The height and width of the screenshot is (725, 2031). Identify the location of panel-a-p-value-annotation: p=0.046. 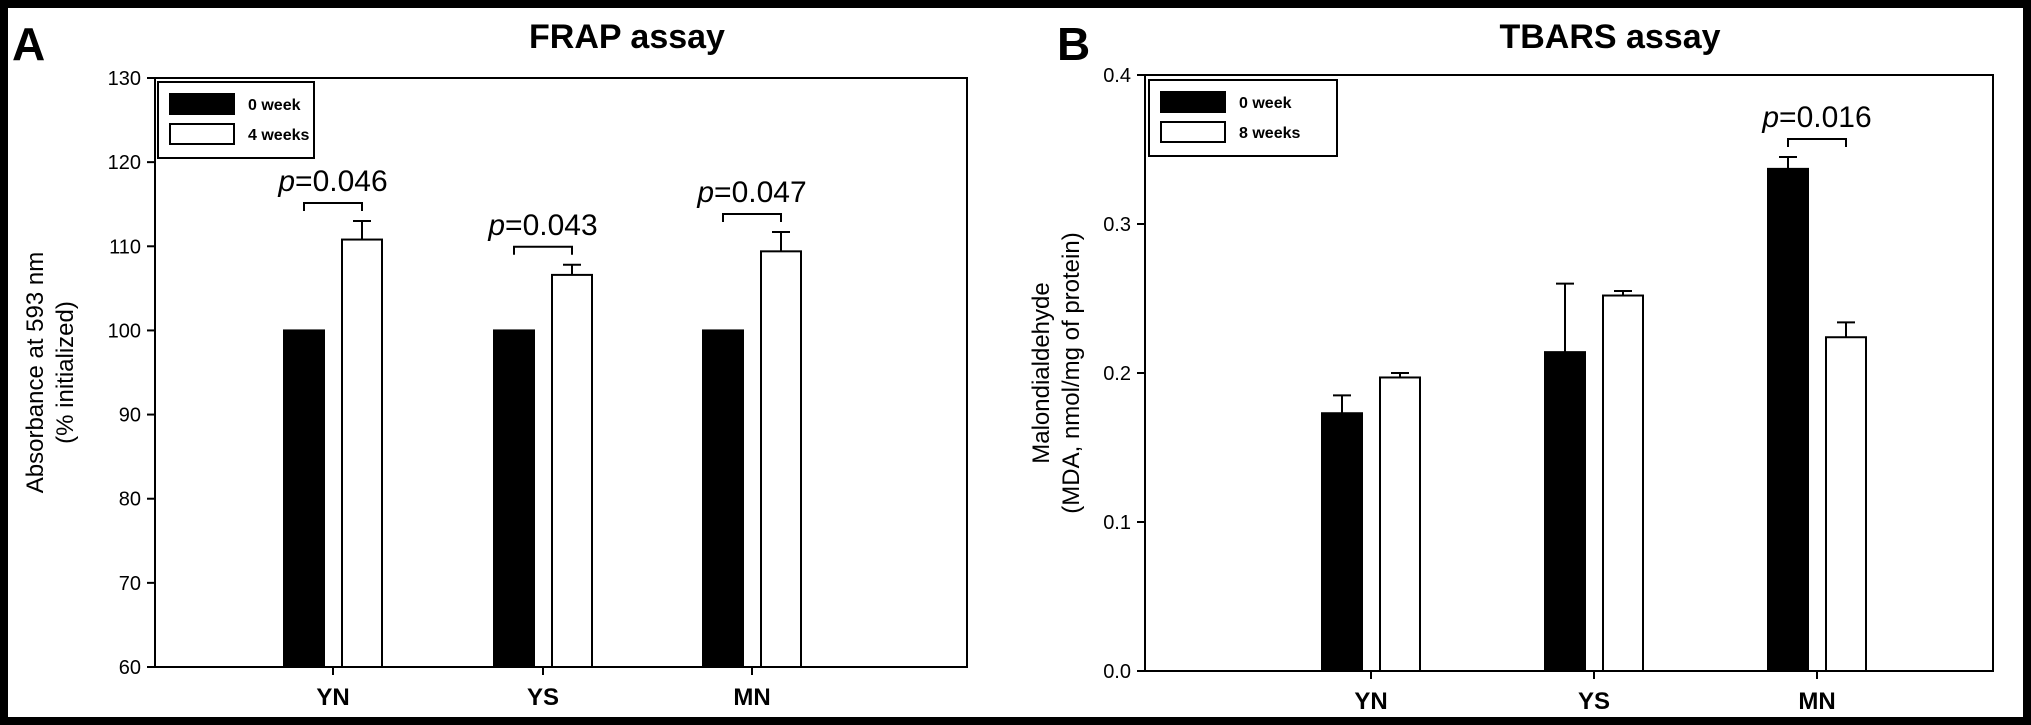
(332, 181).